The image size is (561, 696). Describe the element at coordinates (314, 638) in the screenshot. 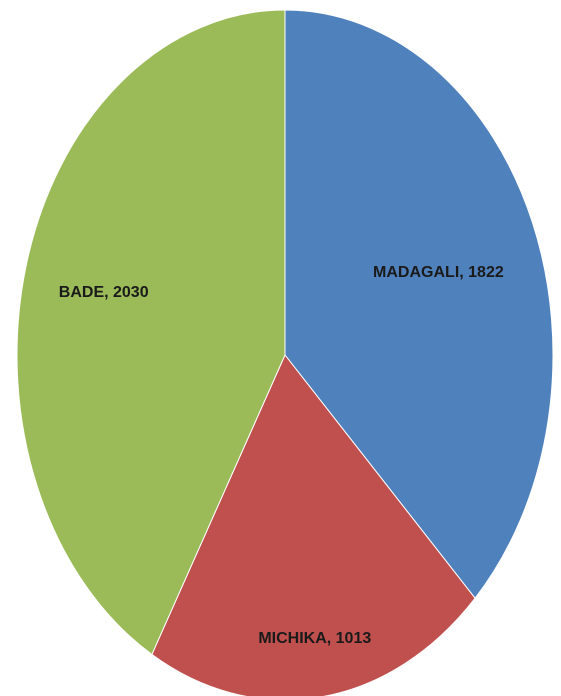

I see `data-label-michika: MICHIKA, 1013` at that location.